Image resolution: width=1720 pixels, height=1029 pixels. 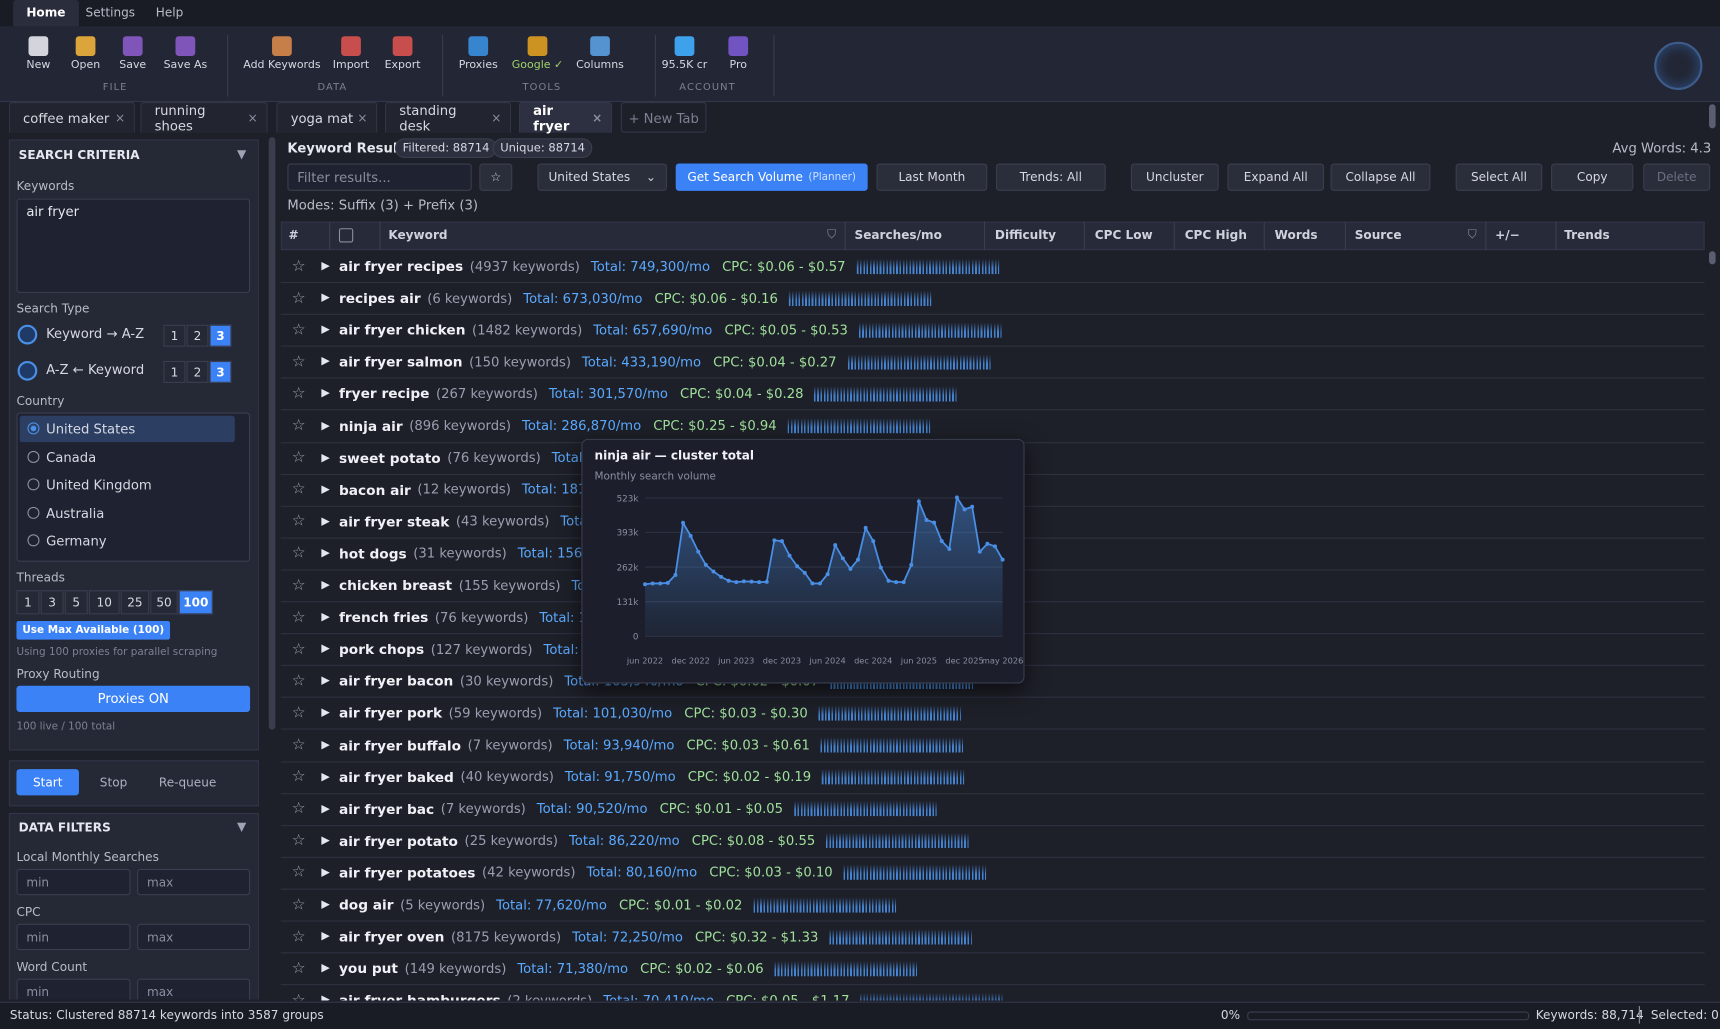 I want to click on toolbar-button: Proxies, so click(x=478, y=65).